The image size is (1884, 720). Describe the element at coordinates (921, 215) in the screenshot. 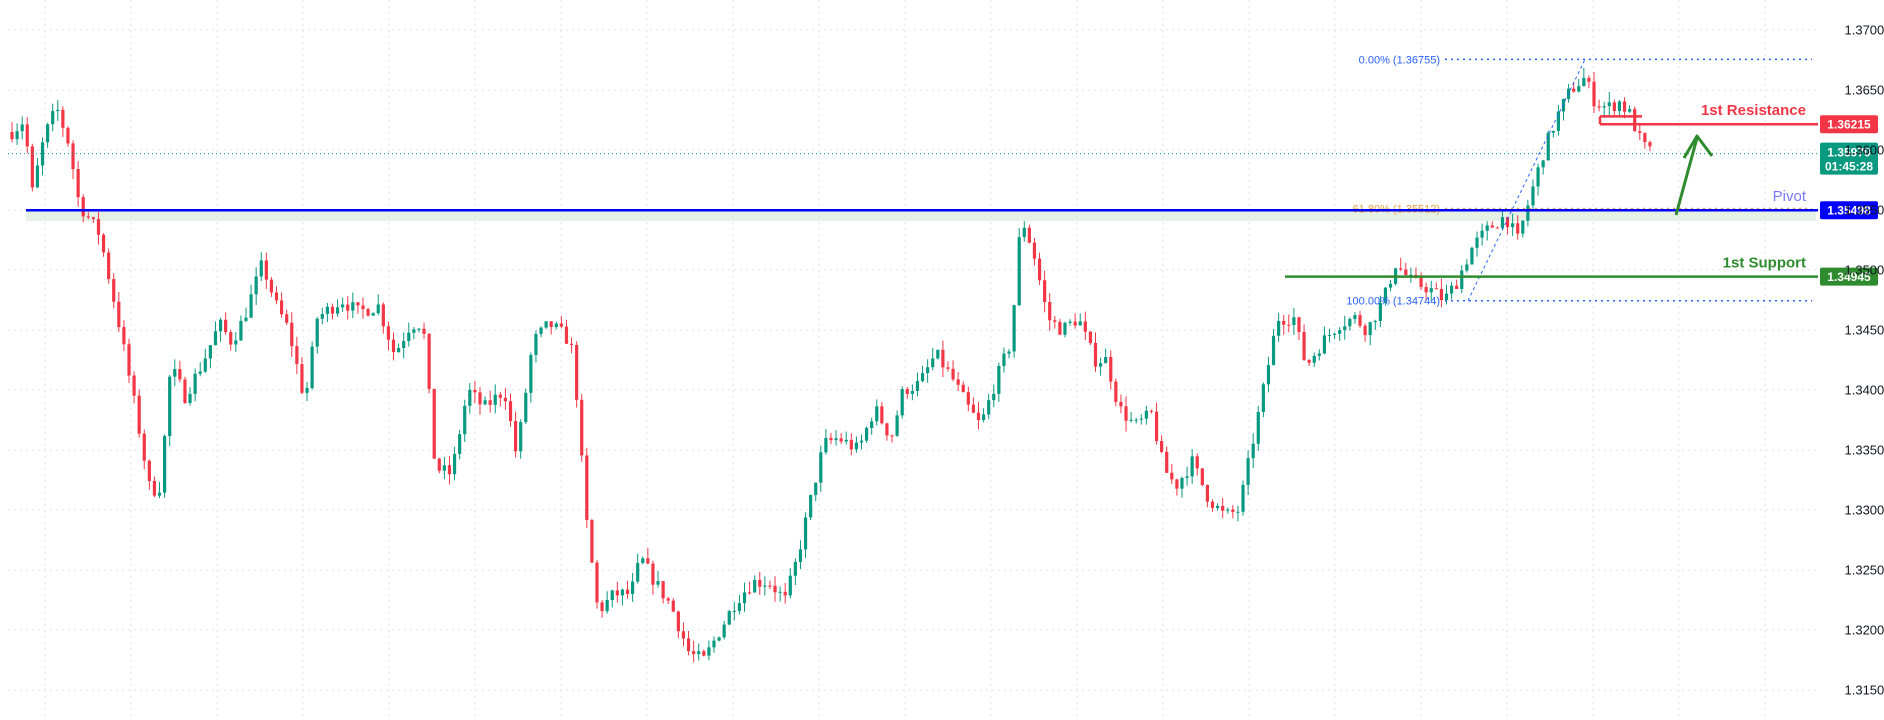

I see `pivot-zone` at that location.